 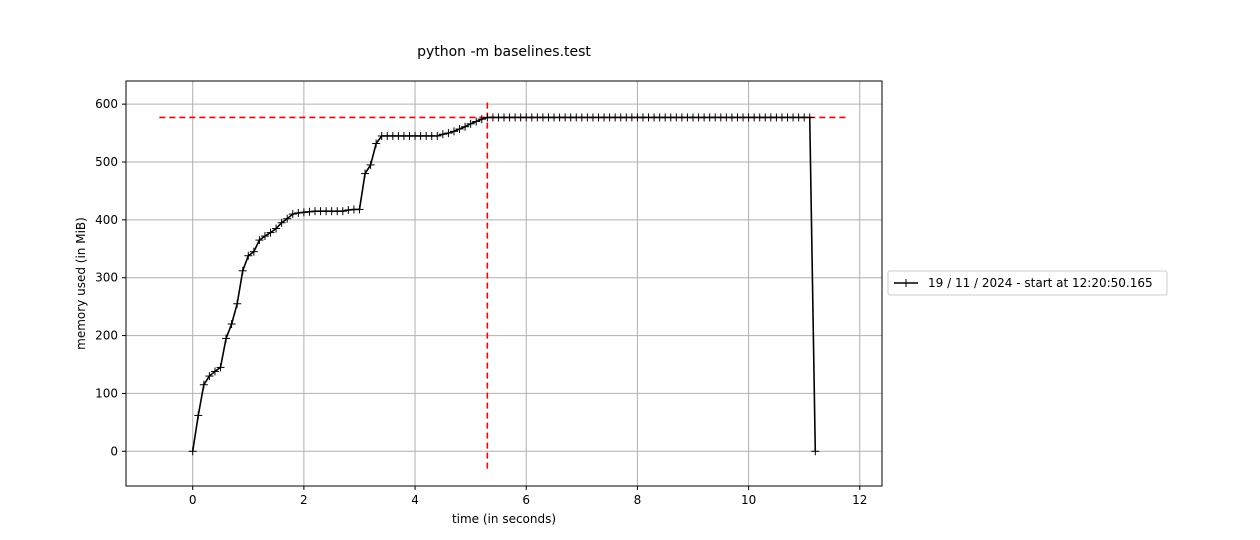 What do you see at coordinates (106, 220) in the screenshot?
I see `y-tick-label: 400` at bounding box center [106, 220].